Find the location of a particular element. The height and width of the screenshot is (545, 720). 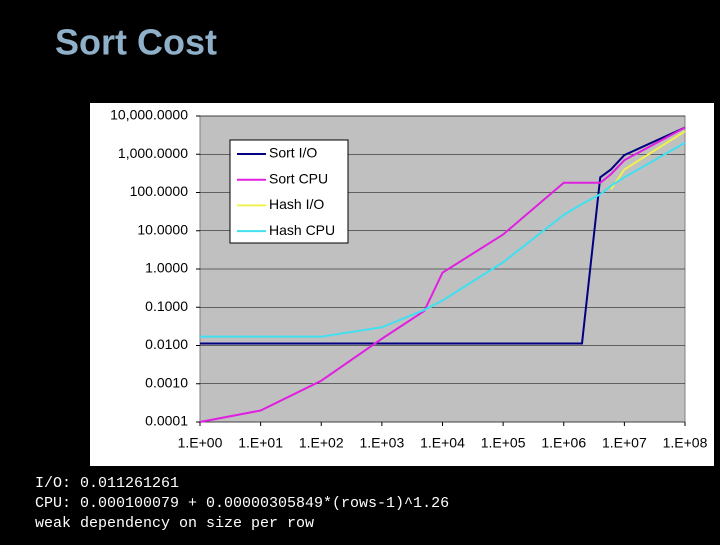

x-tick-label: 1.E+08 is located at coordinates (685, 443).